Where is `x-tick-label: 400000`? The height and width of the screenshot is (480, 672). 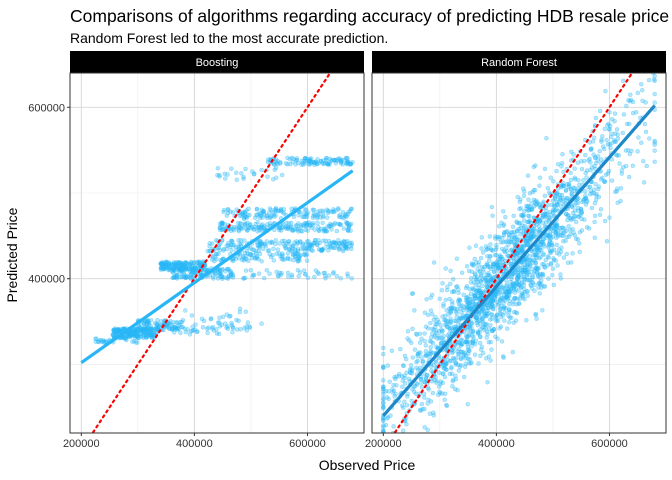 x-tick-label: 400000 is located at coordinates (496, 444).